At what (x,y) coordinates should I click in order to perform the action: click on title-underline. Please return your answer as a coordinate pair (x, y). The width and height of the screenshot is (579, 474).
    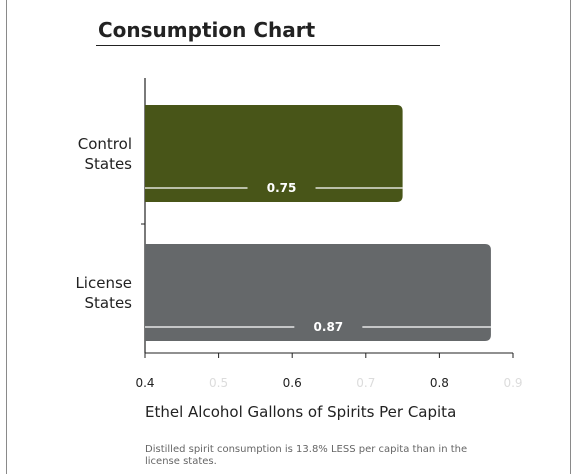
    Looking at the image, I should click on (268, 45).